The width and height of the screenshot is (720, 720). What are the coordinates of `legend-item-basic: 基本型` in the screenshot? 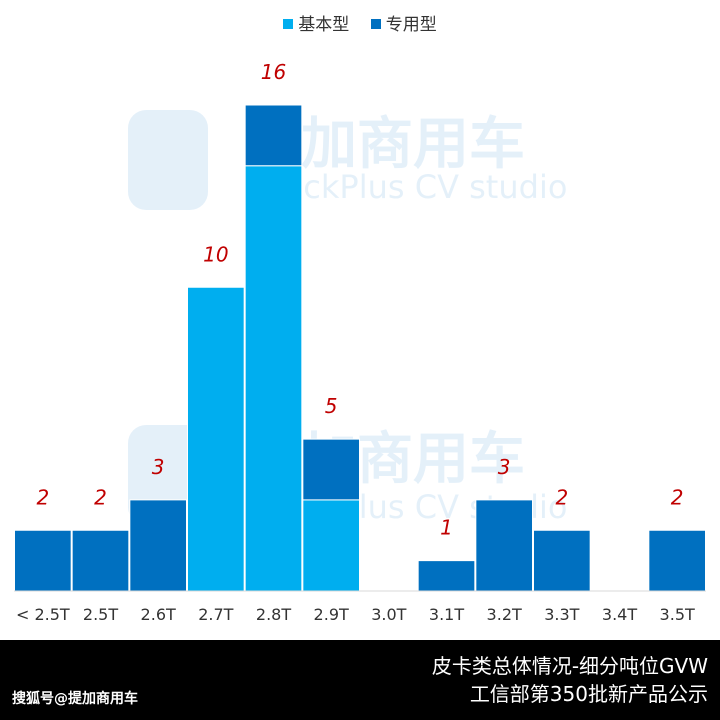 It's located at (316, 22).